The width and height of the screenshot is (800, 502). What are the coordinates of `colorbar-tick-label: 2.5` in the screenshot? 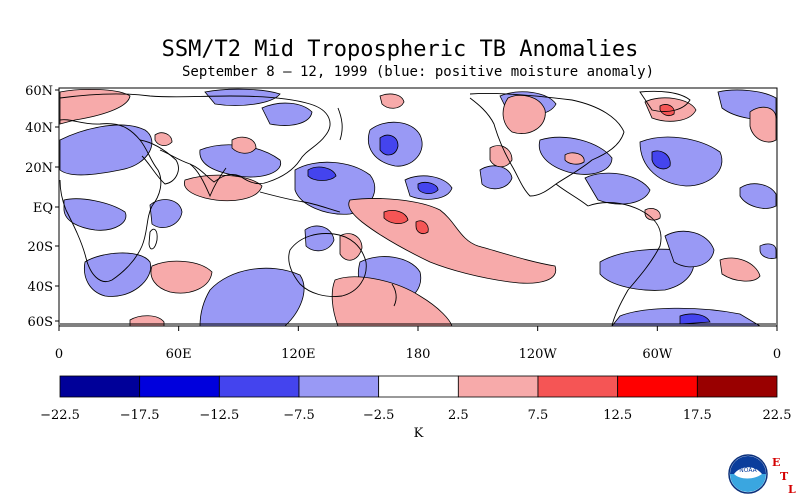 It's located at (458, 415).